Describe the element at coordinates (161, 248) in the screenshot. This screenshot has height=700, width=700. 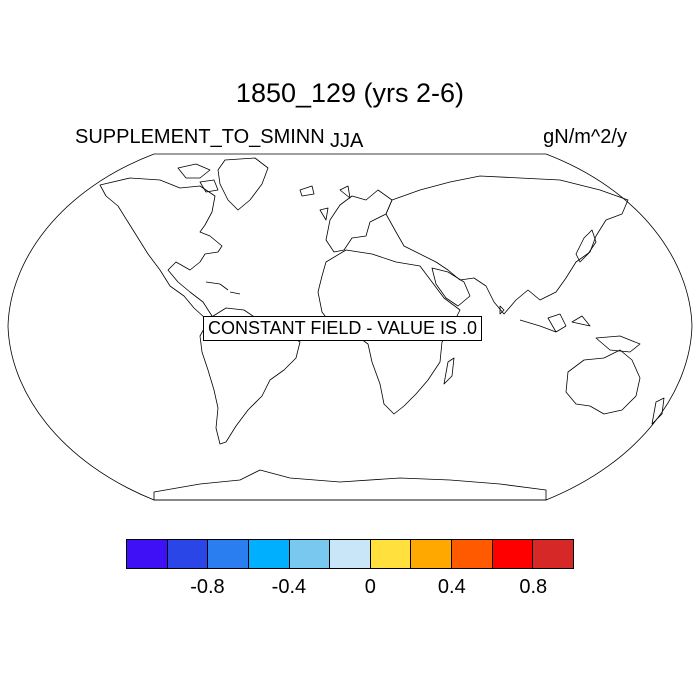
I see `north-america-coast` at that location.